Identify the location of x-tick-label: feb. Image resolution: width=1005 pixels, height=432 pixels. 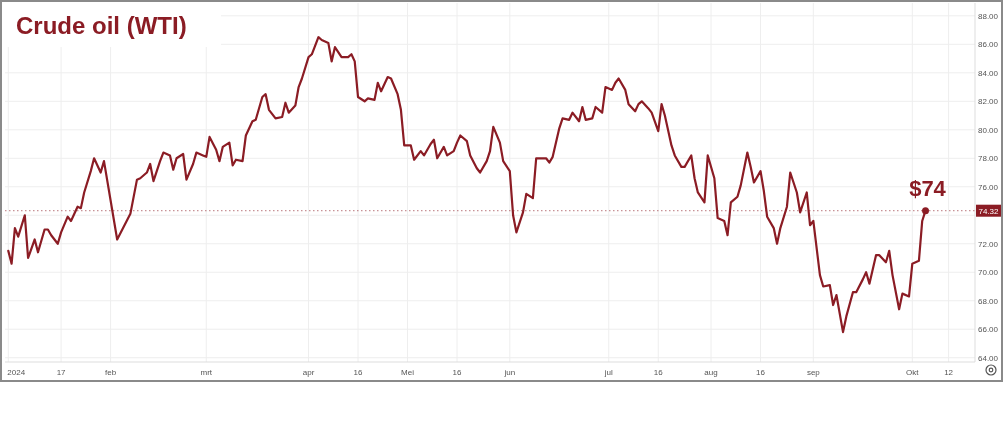
(111, 372).